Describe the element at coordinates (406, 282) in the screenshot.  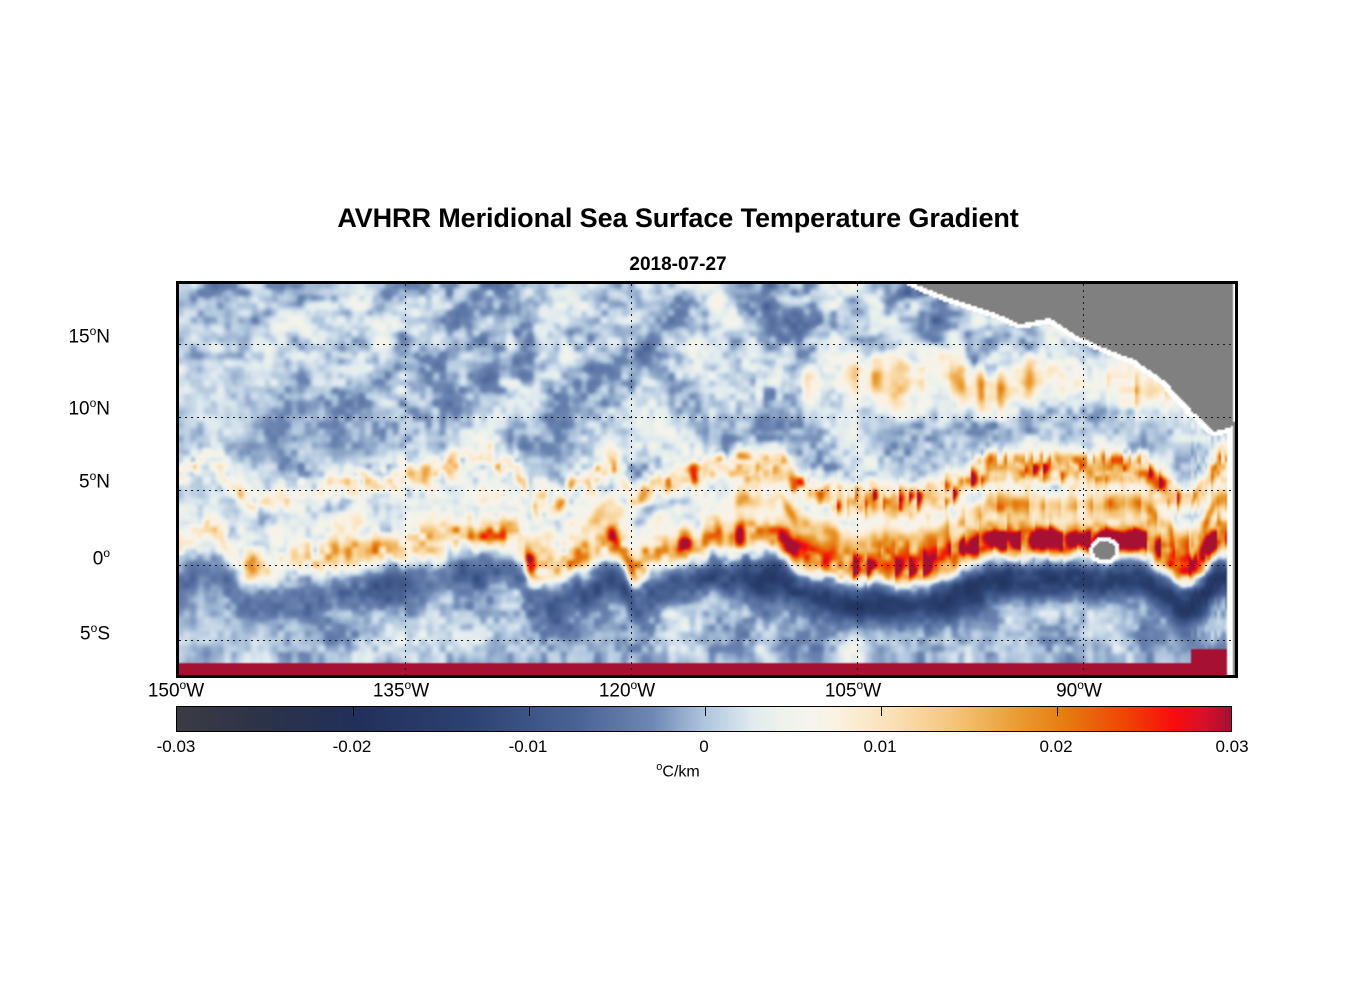
I see `xtick-top-135w` at that location.